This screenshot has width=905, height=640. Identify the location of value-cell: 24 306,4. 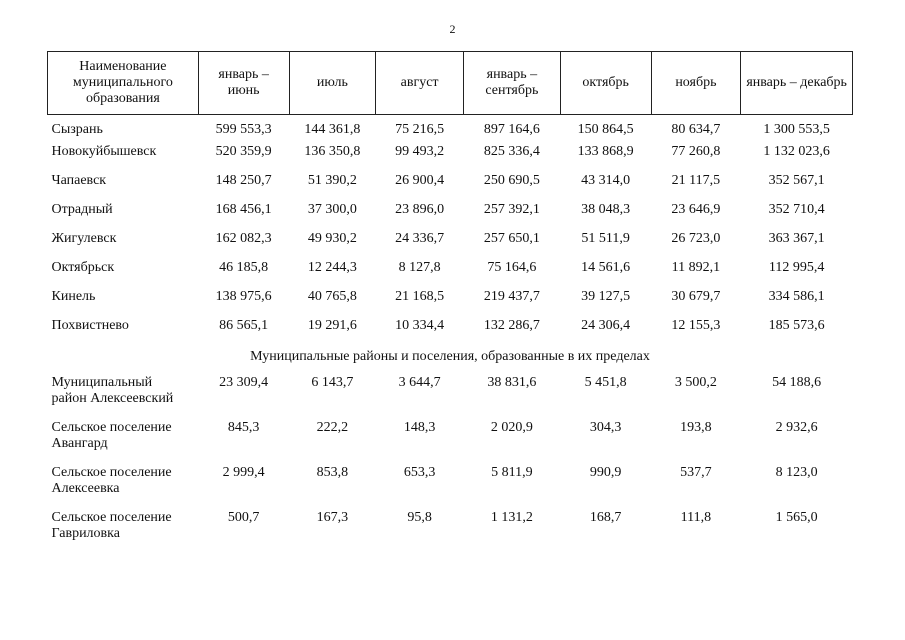
(606, 325).